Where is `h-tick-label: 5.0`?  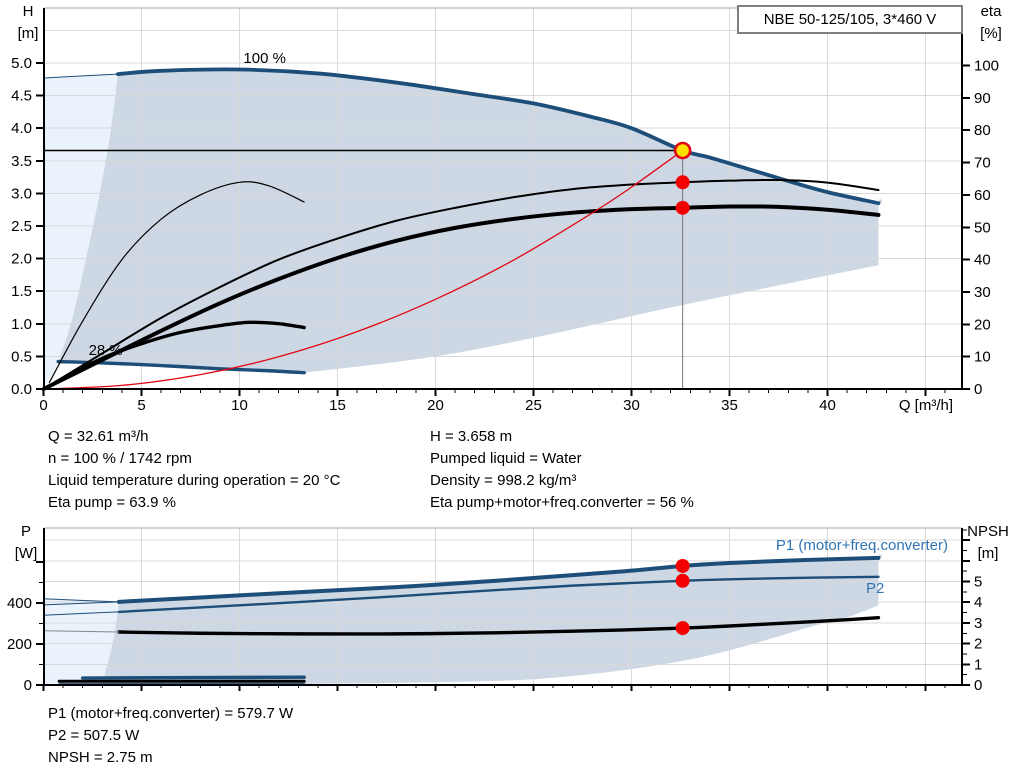
h-tick-label: 5.0 is located at coordinates (21, 63).